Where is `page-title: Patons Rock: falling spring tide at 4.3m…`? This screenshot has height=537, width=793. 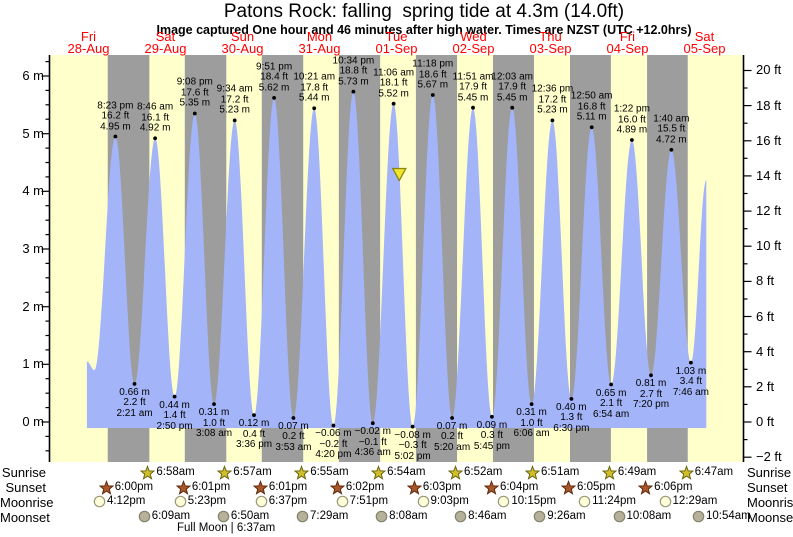
page-title: Patons Rock: falling spring tide at 4.3m… is located at coordinates (424, 11).